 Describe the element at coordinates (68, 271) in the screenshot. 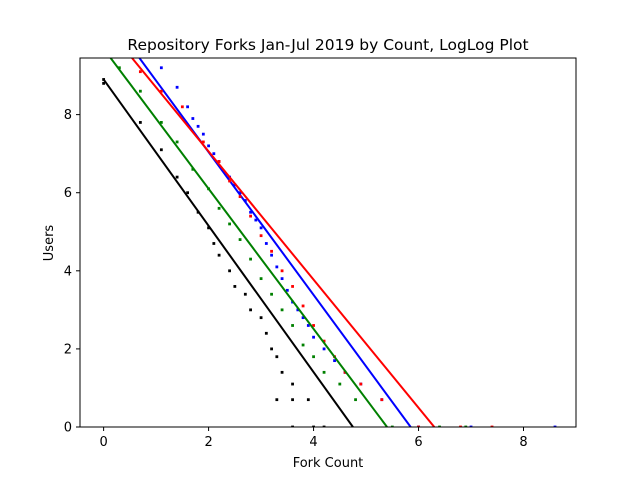

I see `y-tick-label: 4` at that location.